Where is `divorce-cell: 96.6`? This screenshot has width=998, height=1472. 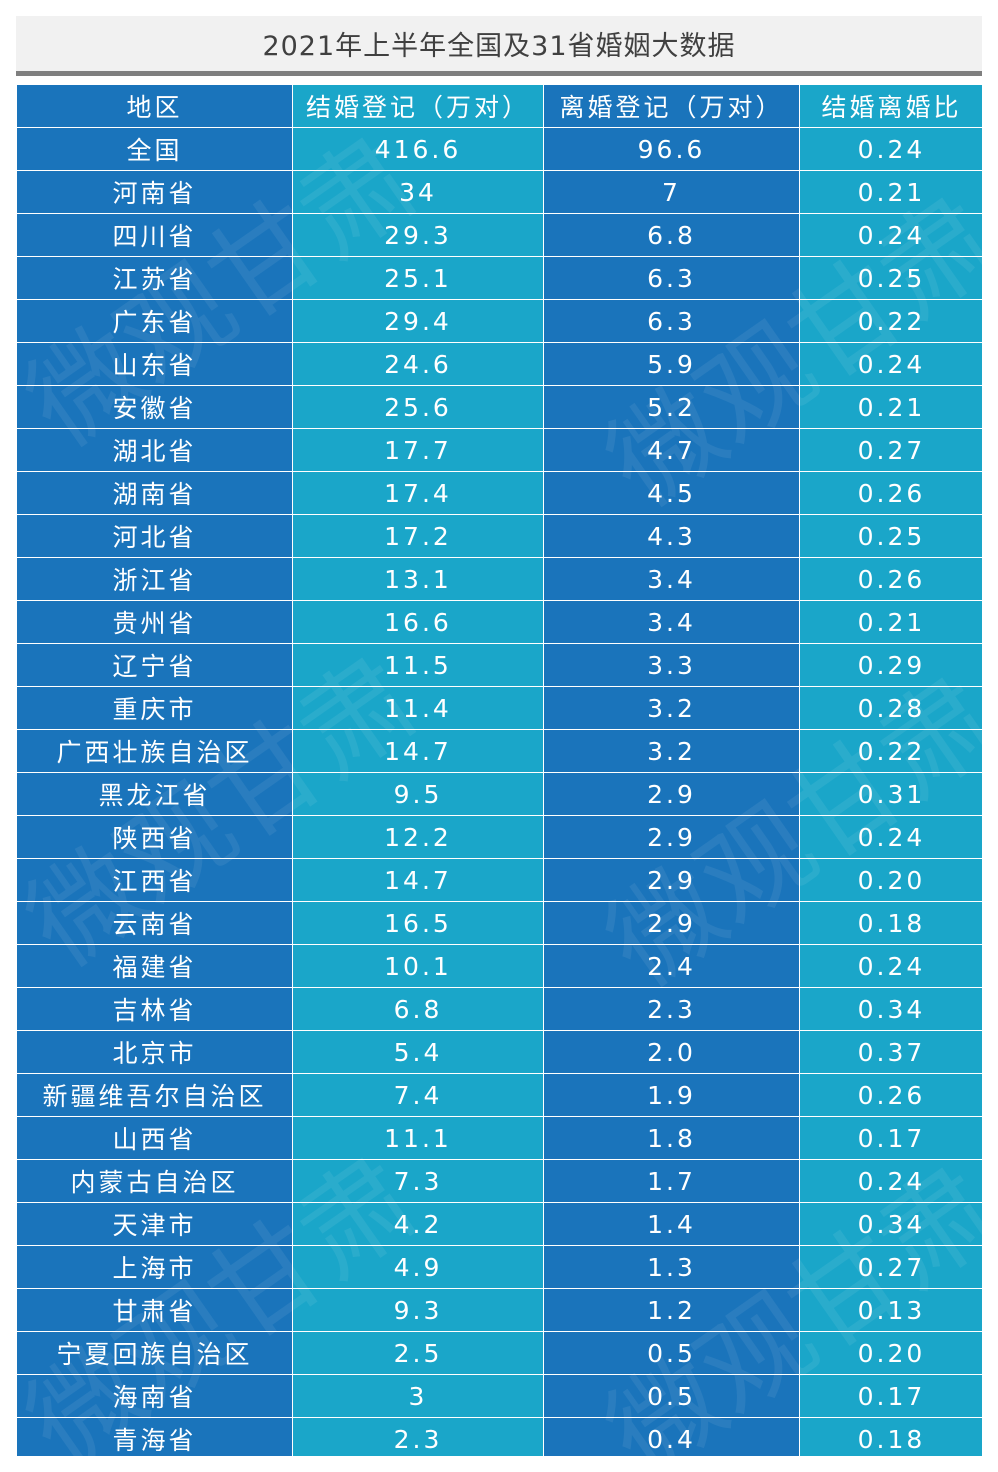 divorce-cell: 96.6 is located at coordinates (671, 149).